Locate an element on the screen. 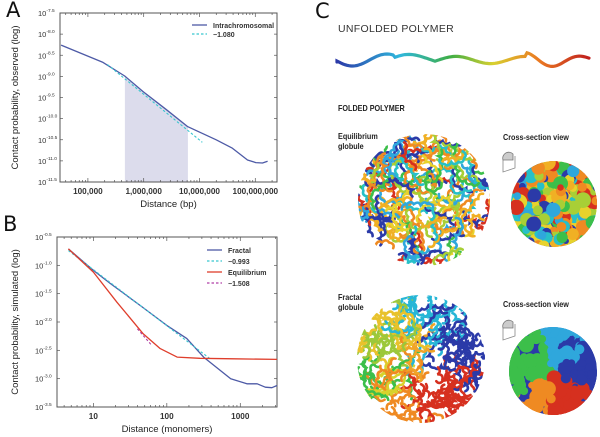  x-tick-label: 10,000,000 is located at coordinates (199, 191).